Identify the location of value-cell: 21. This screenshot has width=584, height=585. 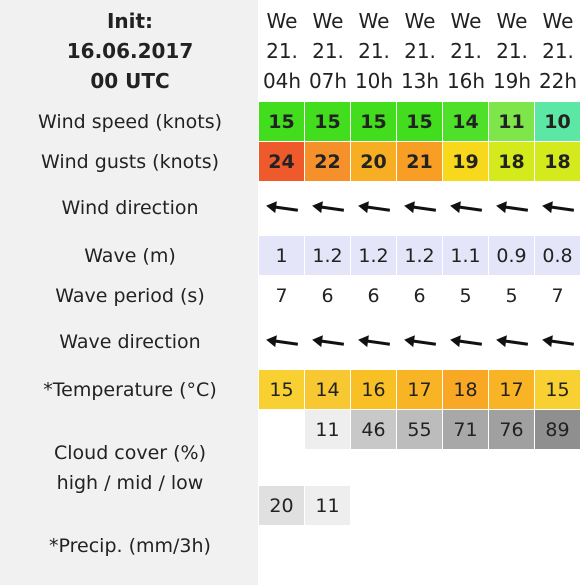
(419, 161).